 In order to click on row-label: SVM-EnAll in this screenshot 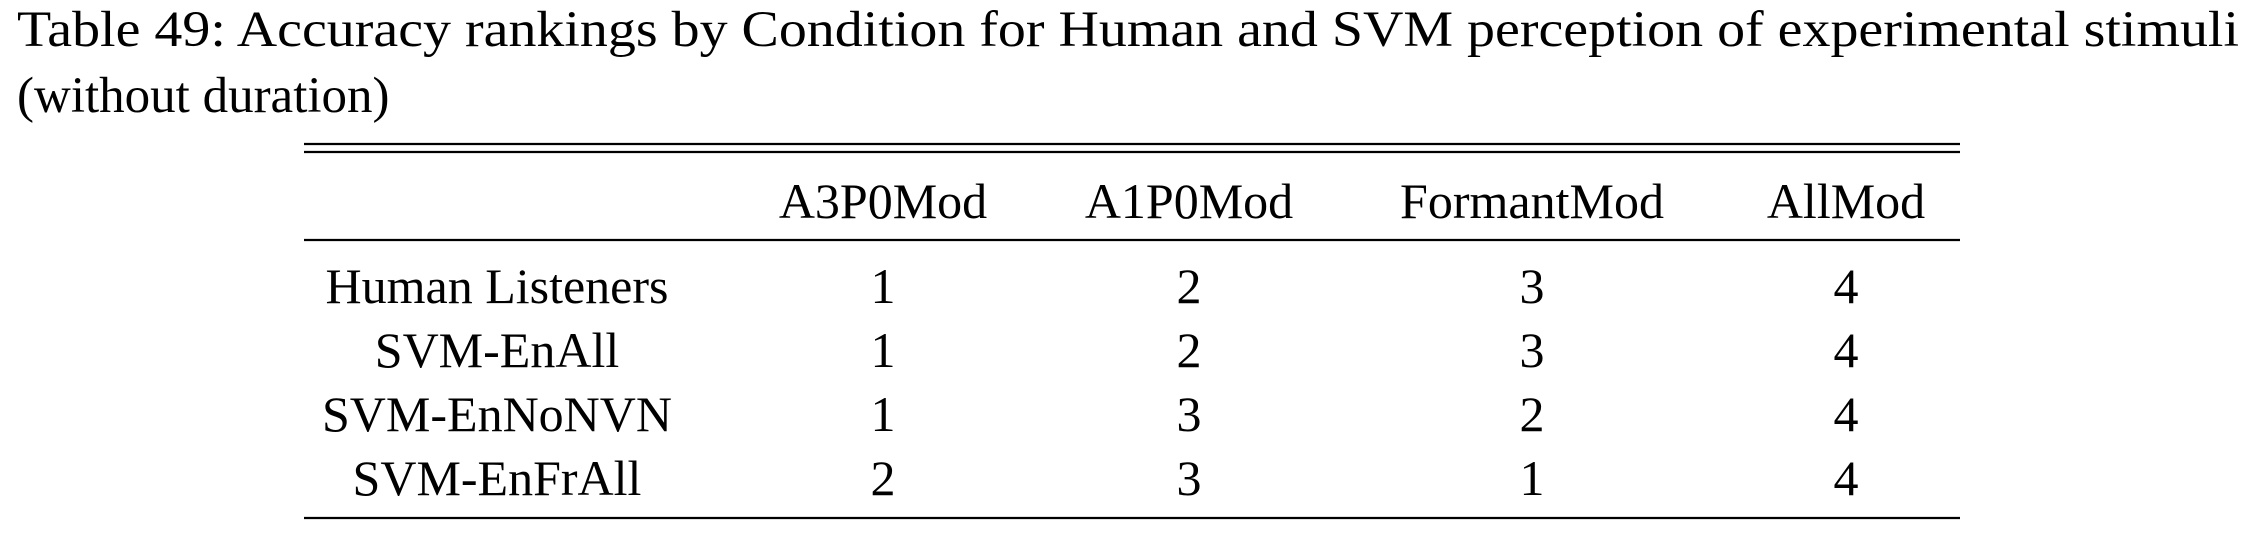, I will do `click(497, 350)`.